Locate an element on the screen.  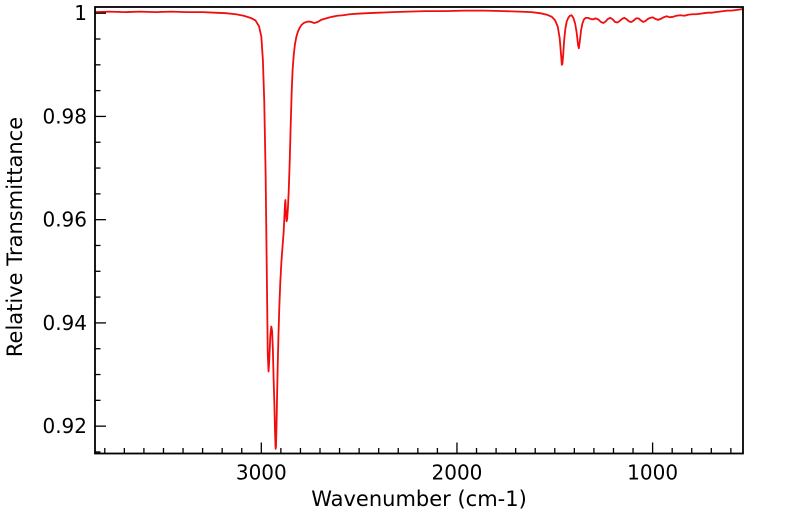
y-tick-label: 1 is located at coordinates (80, 13).